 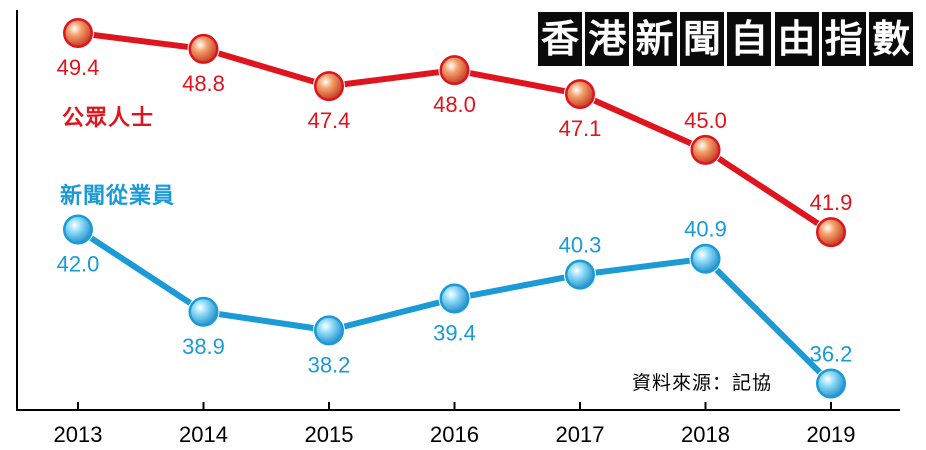 I want to click on data-label-public: 47.1, so click(x=580, y=128).